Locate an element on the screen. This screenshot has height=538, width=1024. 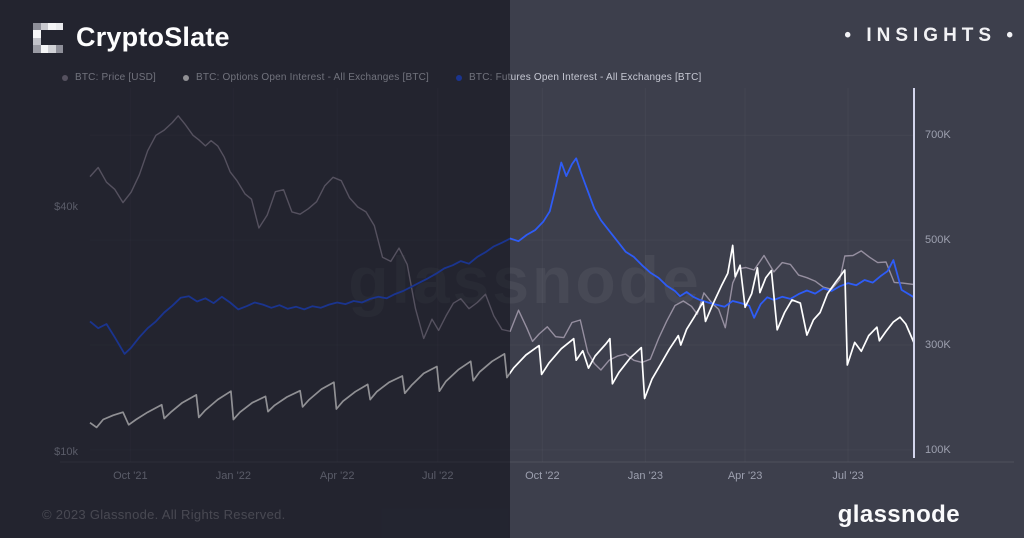
x-axis-label: Apr '22 is located at coordinates (337, 476).